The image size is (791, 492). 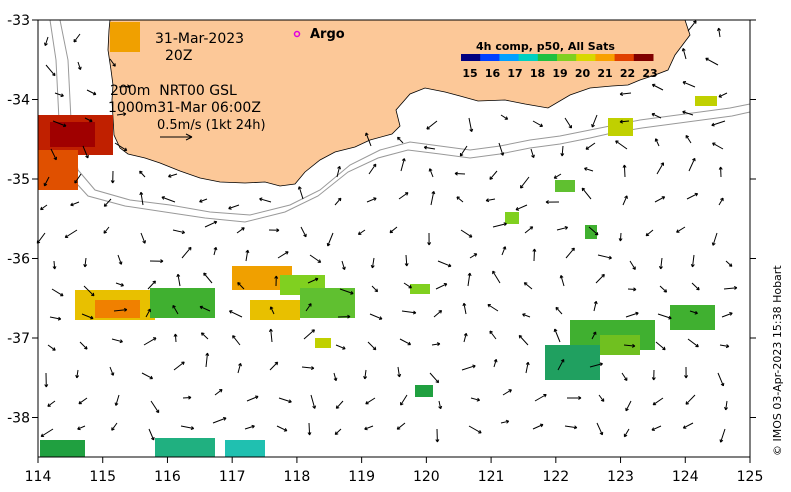 I want to click on x-tick-label: 121, so click(x=491, y=477).